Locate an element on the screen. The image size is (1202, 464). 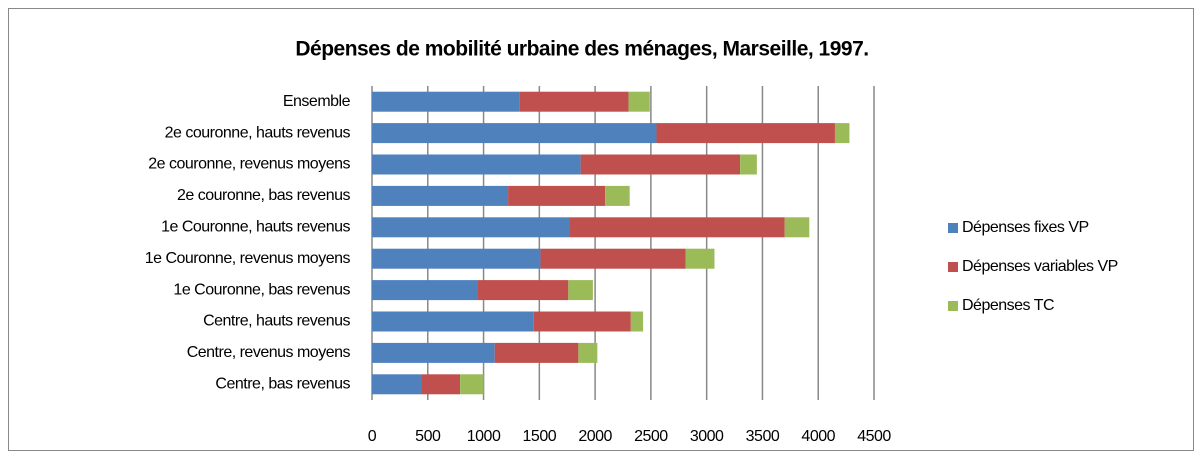
x-tick-label: 500 is located at coordinates (428, 436).